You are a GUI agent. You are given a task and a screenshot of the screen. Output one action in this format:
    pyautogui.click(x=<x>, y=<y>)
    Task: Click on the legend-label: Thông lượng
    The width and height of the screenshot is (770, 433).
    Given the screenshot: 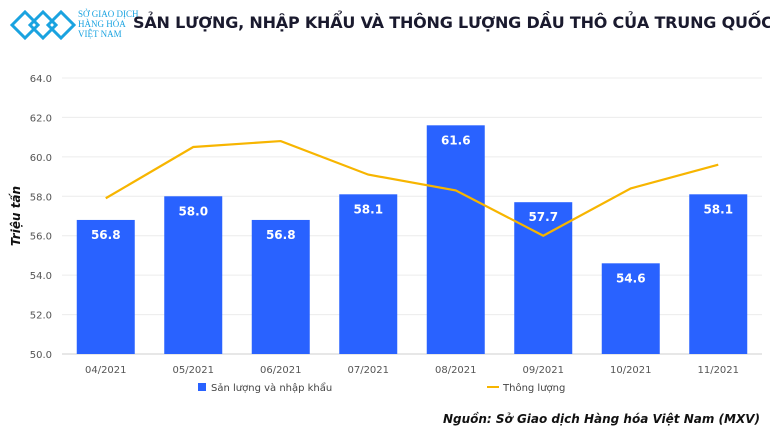 What is the action you would take?
    pyautogui.click(x=533, y=388)
    